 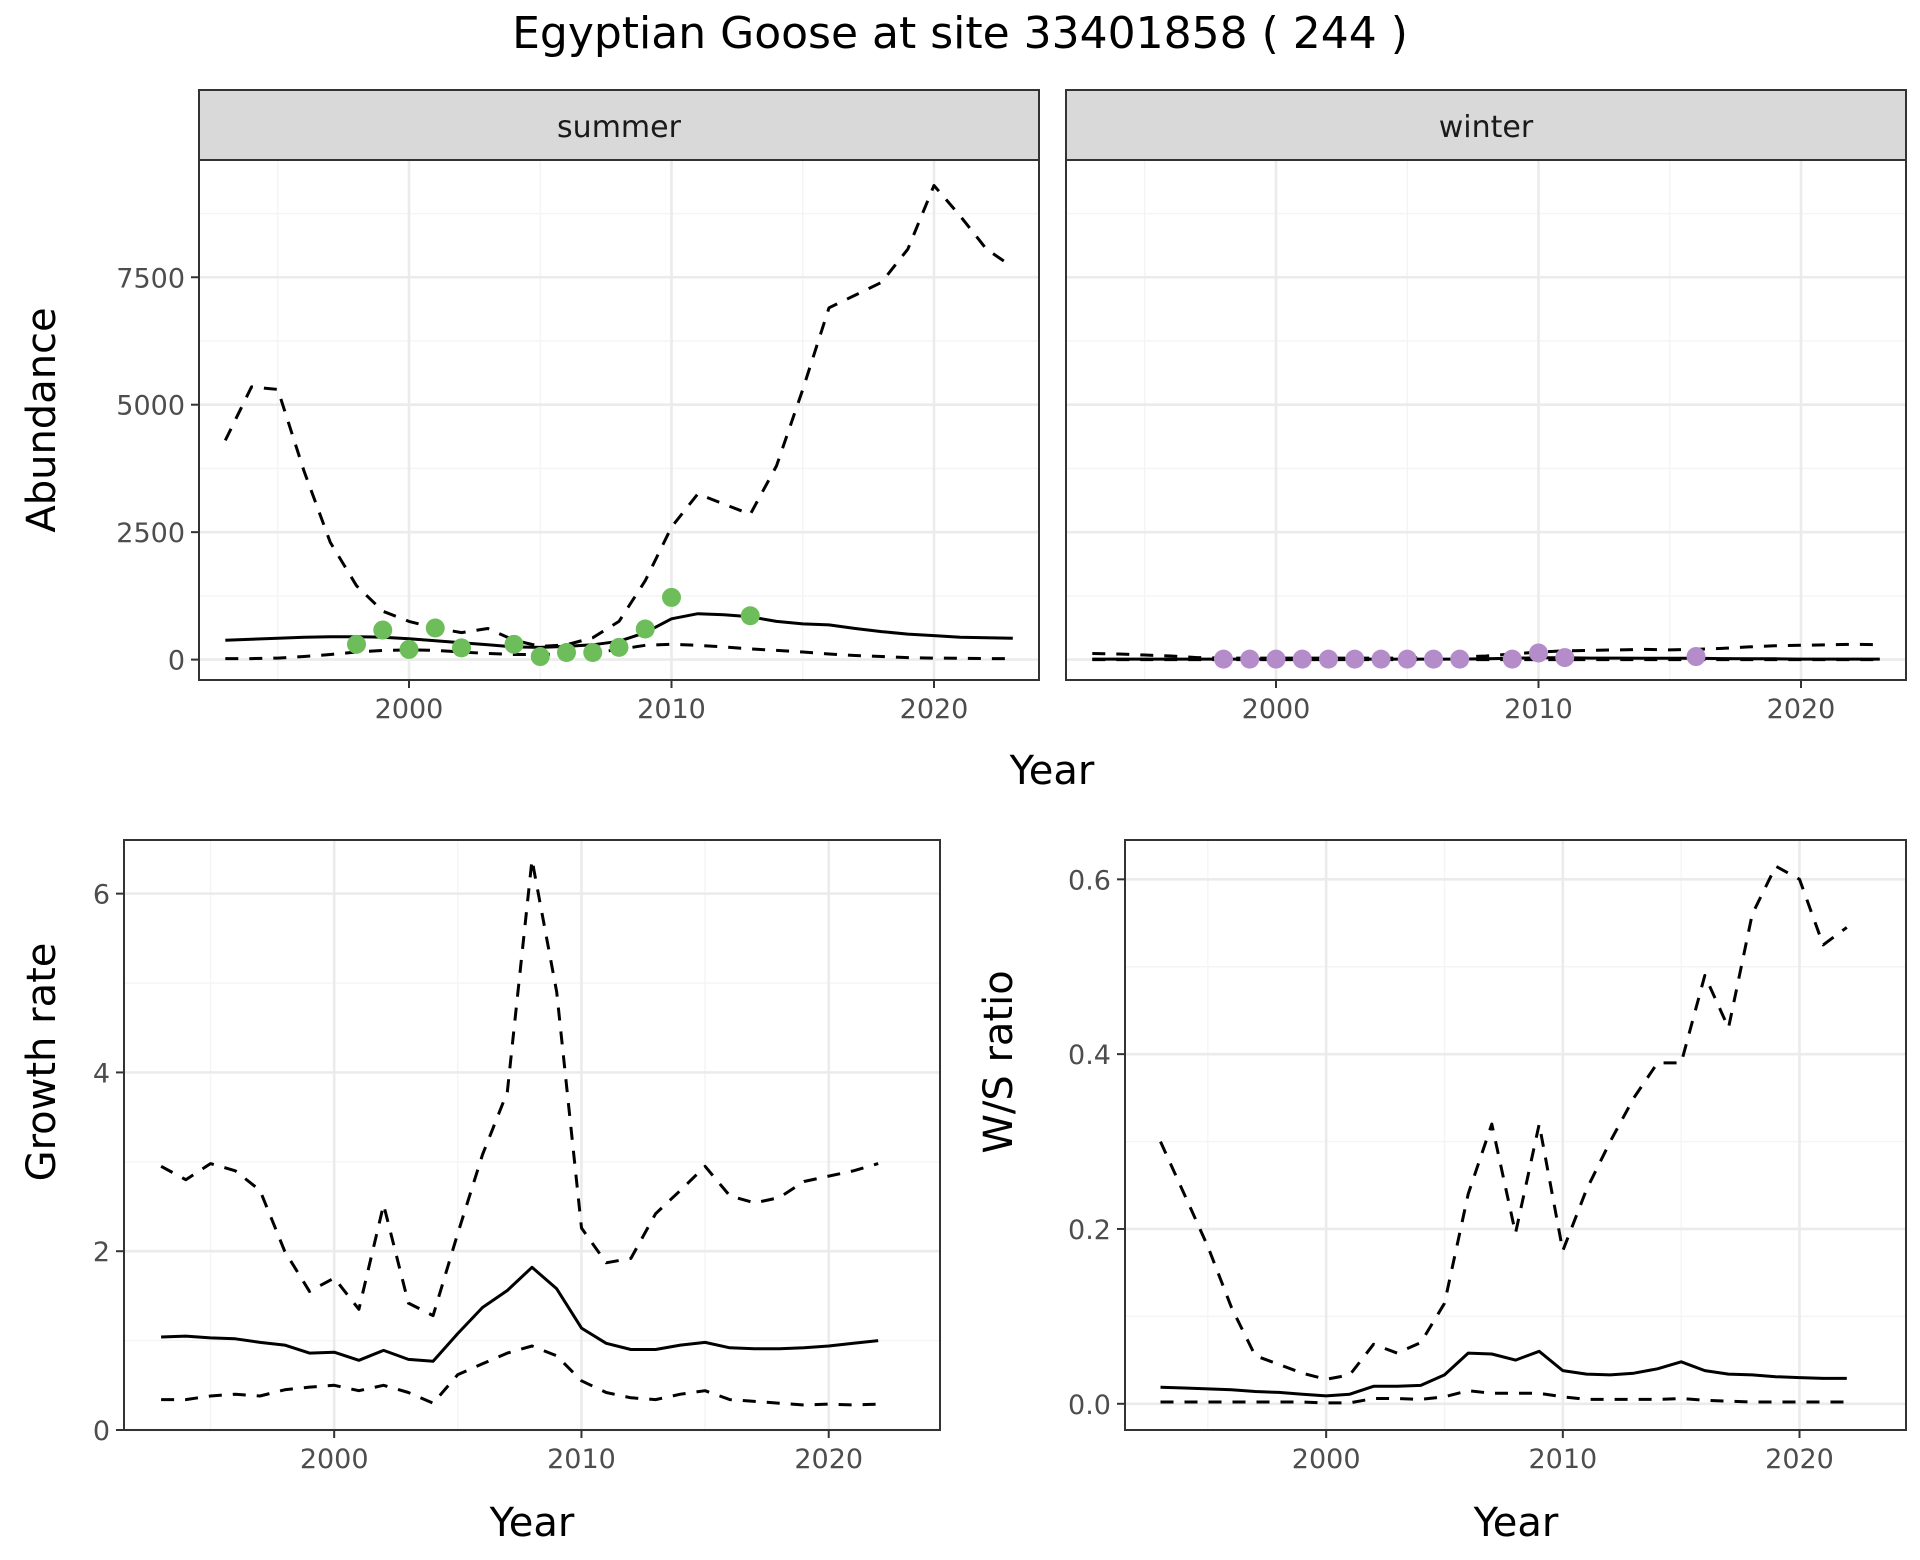 I want to click on growth-y-axis-title: Growth rate, so click(x=42, y=1062).